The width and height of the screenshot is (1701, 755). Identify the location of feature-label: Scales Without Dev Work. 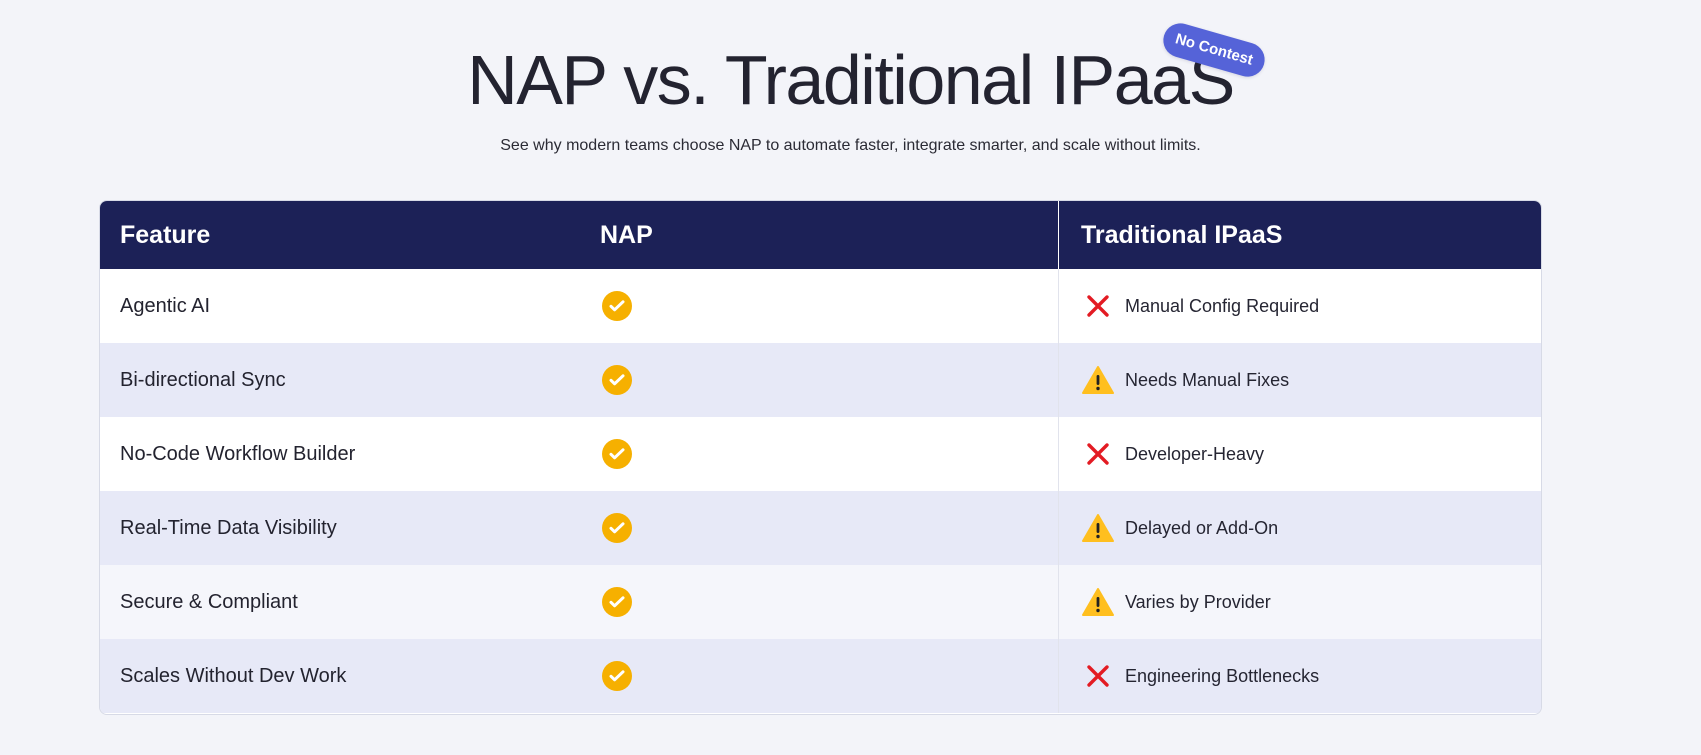
(233, 675).